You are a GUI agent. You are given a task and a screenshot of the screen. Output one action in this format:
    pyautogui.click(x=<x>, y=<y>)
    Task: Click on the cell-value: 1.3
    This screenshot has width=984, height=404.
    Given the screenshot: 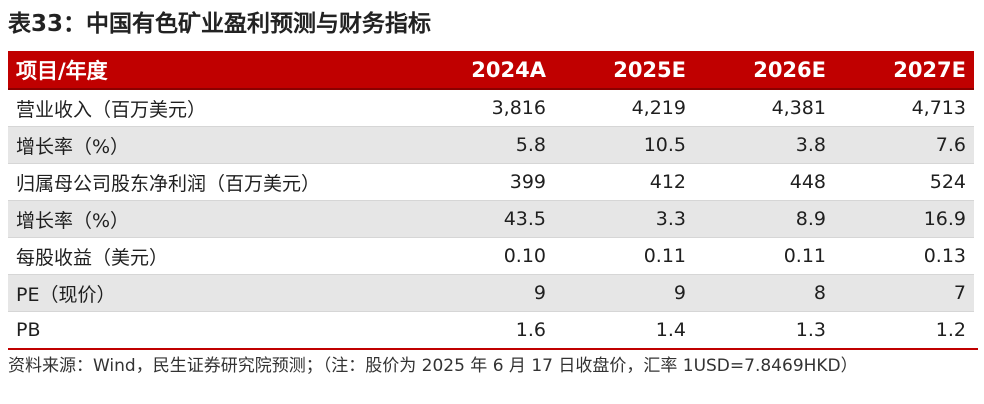 What is the action you would take?
    pyautogui.click(x=764, y=330)
    